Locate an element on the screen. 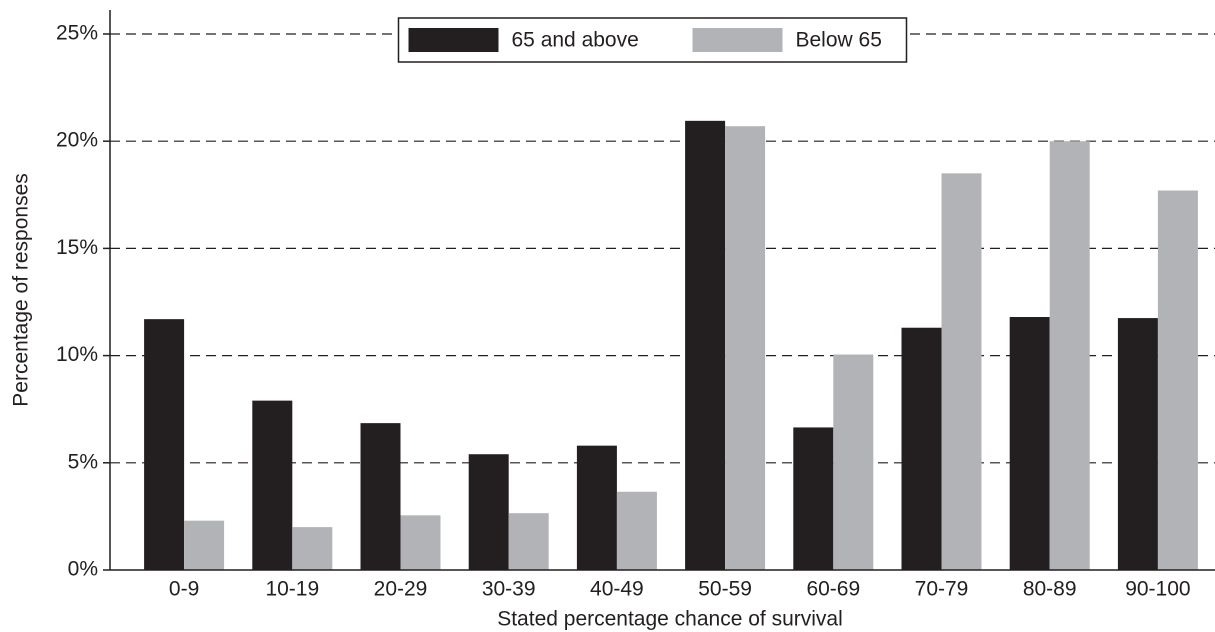  x-tick-label: 50-59 is located at coordinates (725, 589).